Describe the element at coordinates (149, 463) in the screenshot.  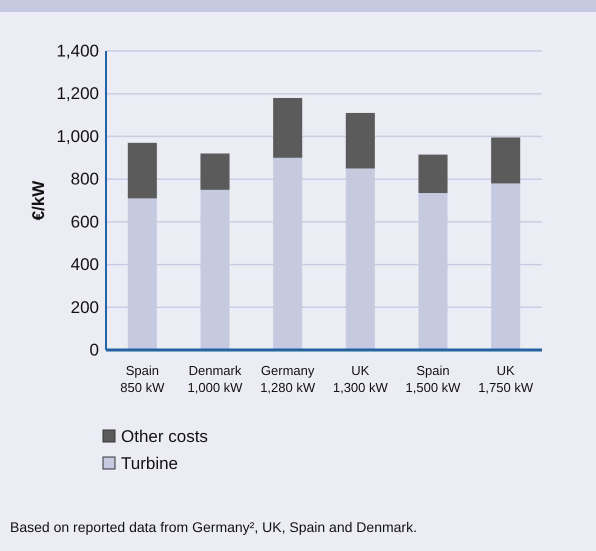
I see `legend-label: Turbine` at that location.